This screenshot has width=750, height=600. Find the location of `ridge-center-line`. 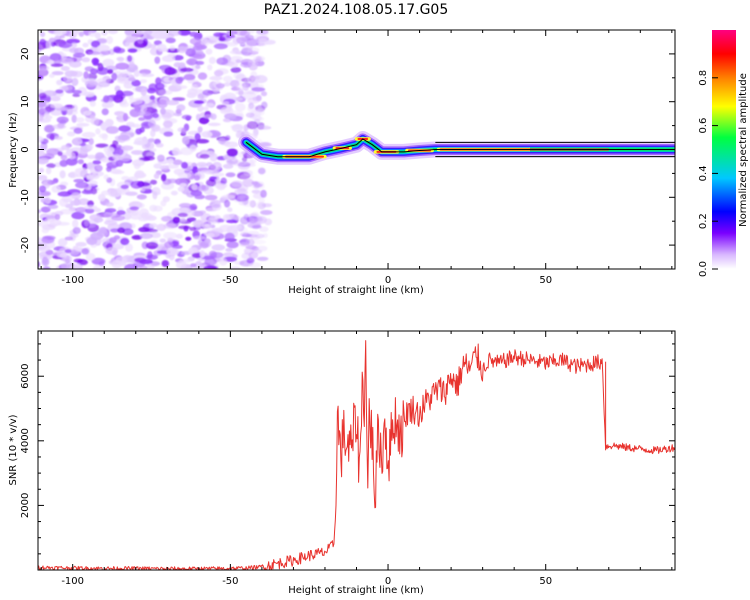

ridge-center-line is located at coordinates (460, 148).